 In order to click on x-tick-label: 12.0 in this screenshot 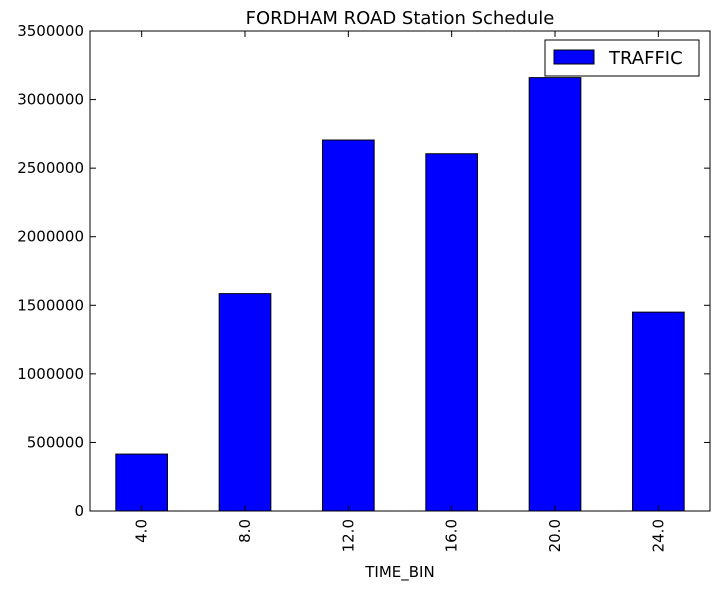, I will do `click(348, 535)`.